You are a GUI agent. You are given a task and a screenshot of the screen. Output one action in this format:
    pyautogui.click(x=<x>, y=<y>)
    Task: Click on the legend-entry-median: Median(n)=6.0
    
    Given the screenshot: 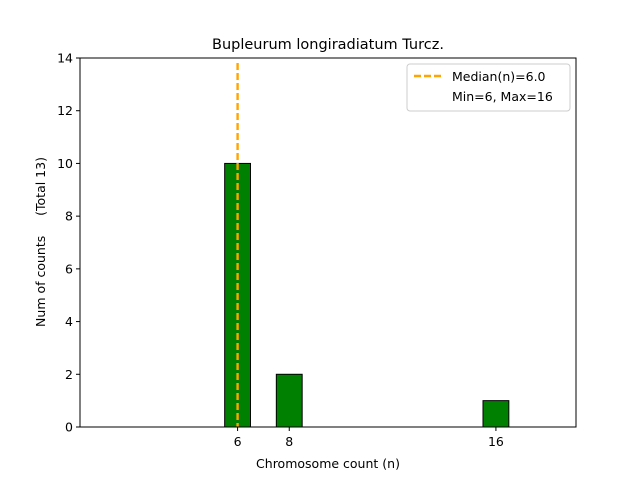 What is the action you would take?
    pyautogui.click(x=499, y=76)
    